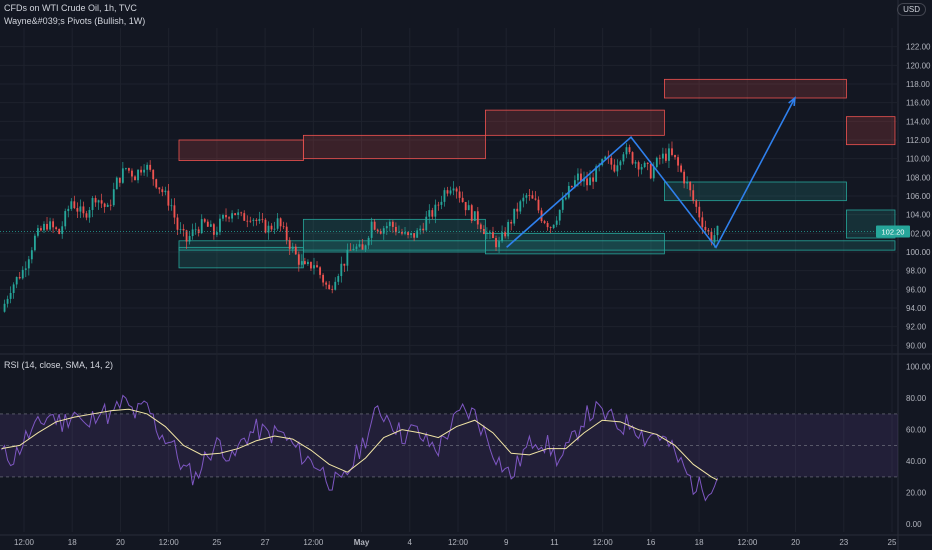  Describe the element at coordinates (916, 327) in the screenshot. I see `price-tick-label: 92.00` at that location.